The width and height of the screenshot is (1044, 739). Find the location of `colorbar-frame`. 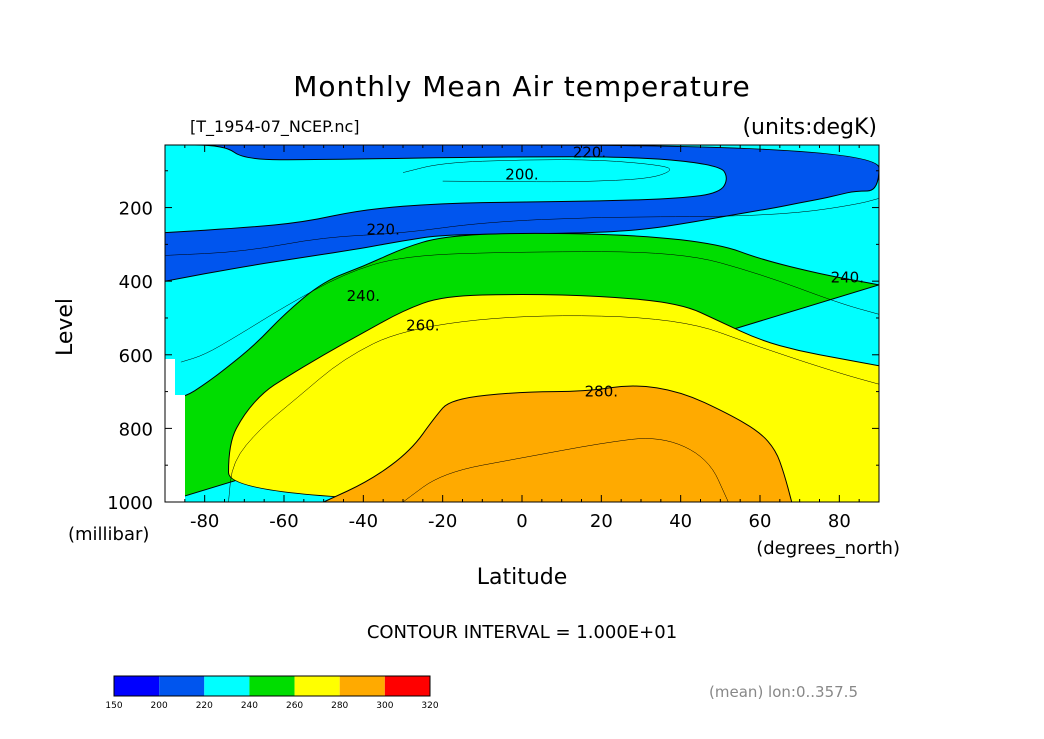

colorbar-frame is located at coordinates (272, 686).